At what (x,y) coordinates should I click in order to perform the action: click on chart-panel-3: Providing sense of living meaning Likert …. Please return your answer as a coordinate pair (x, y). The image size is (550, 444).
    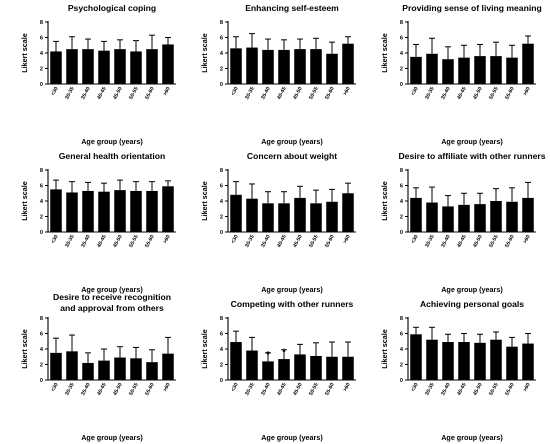
    Looking at the image, I should click on (461, 74).